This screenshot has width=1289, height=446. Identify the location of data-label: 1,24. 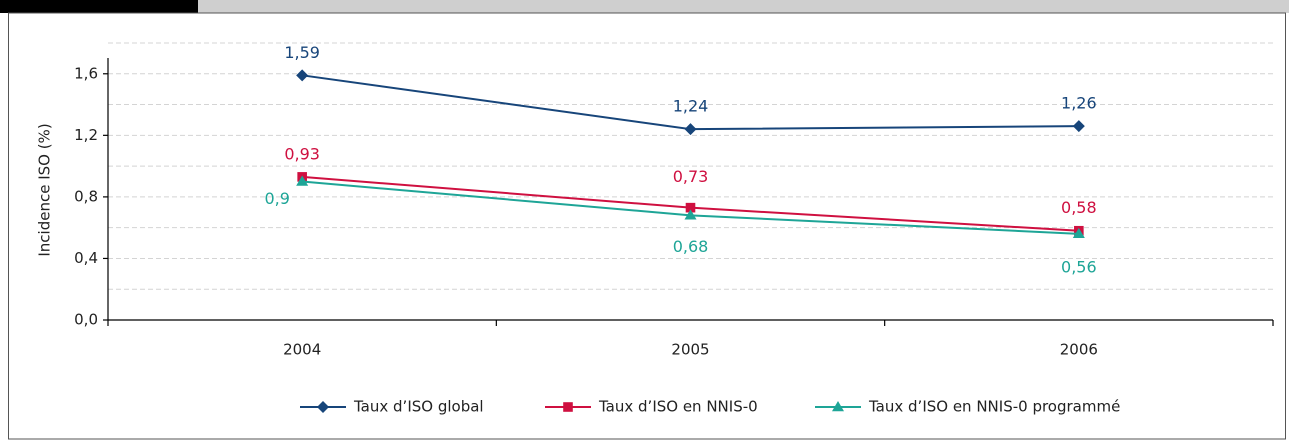
(691, 106).